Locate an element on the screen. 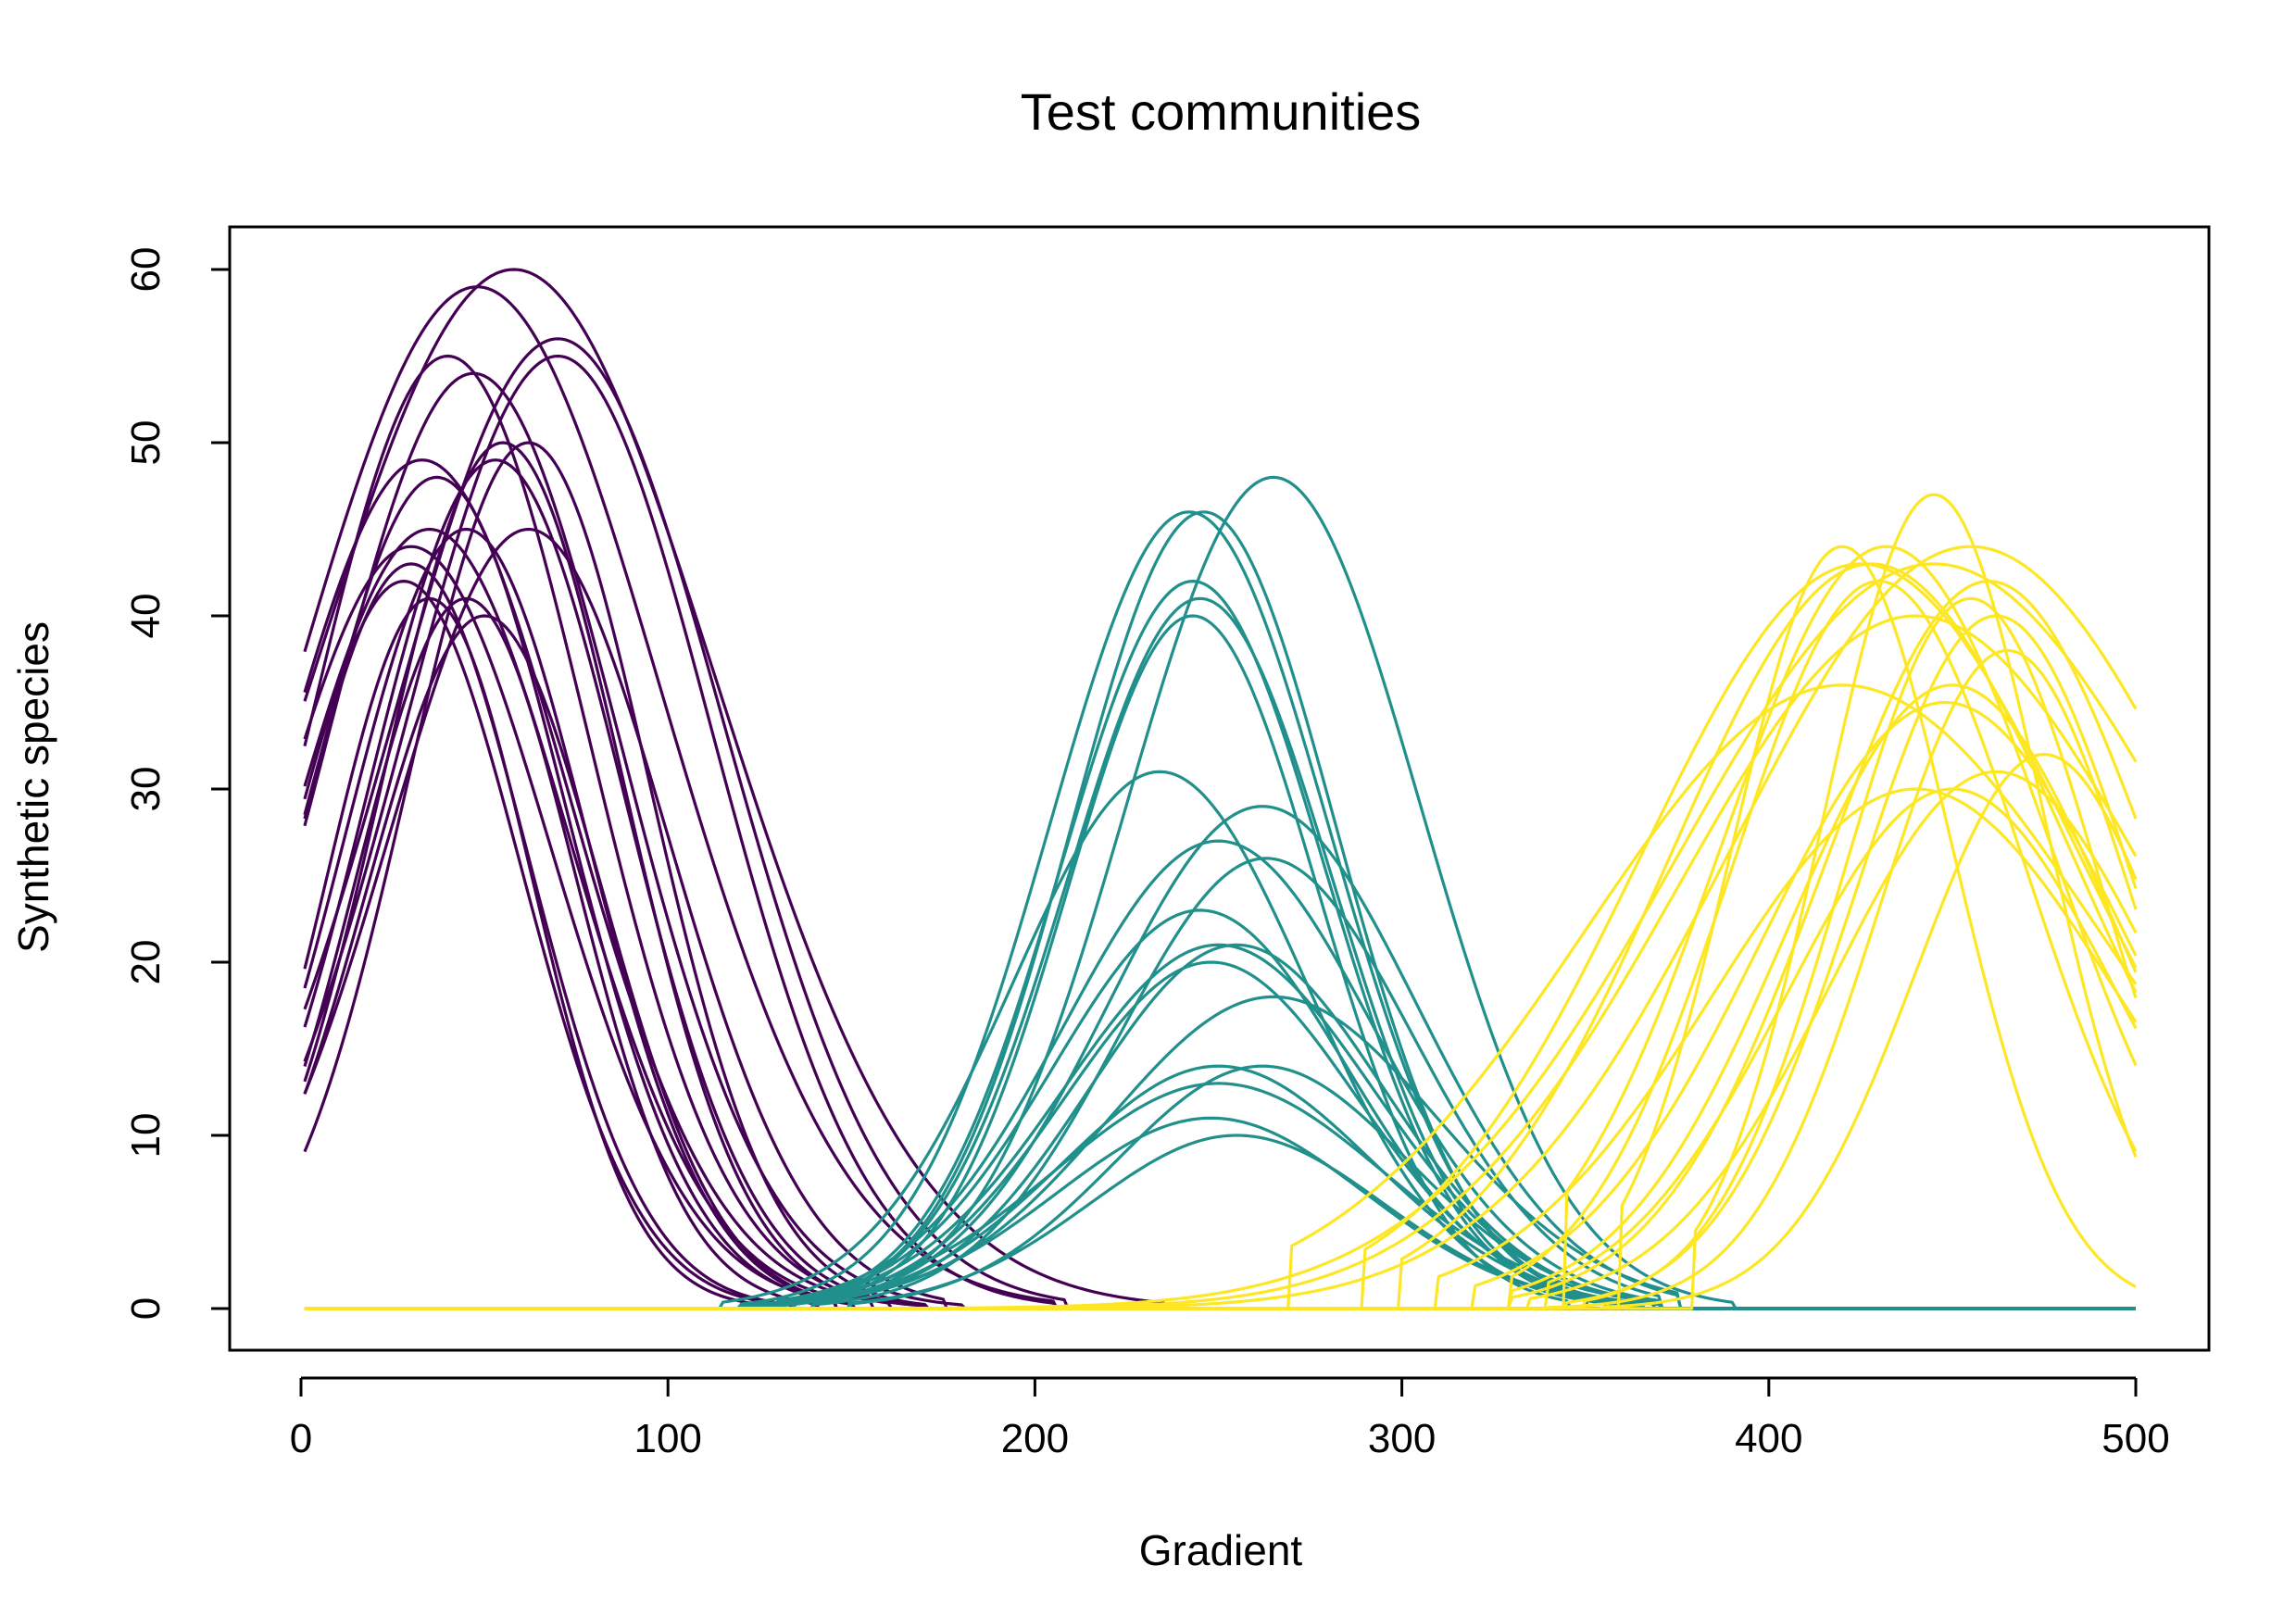 The width and height of the screenshot is (2296, 1616). y-tick-label: 60 is located at coordinates (146, 270).